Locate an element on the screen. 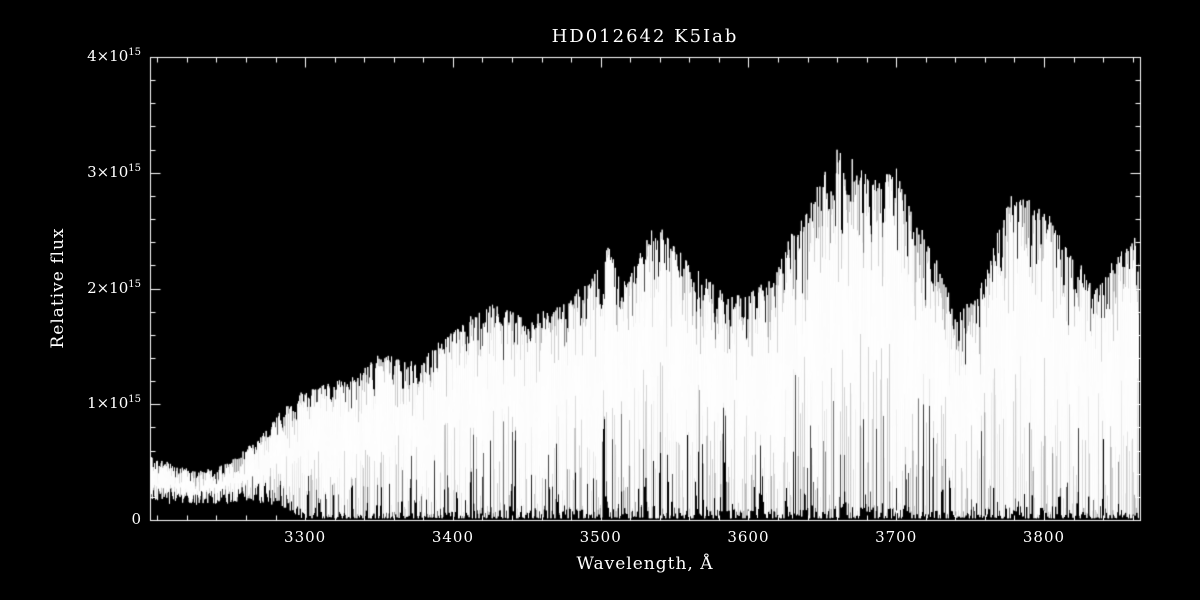 The height and width of the screenshot is (600, 1200). y-axis-title: Relative flux is located at coordinates (58, 288).